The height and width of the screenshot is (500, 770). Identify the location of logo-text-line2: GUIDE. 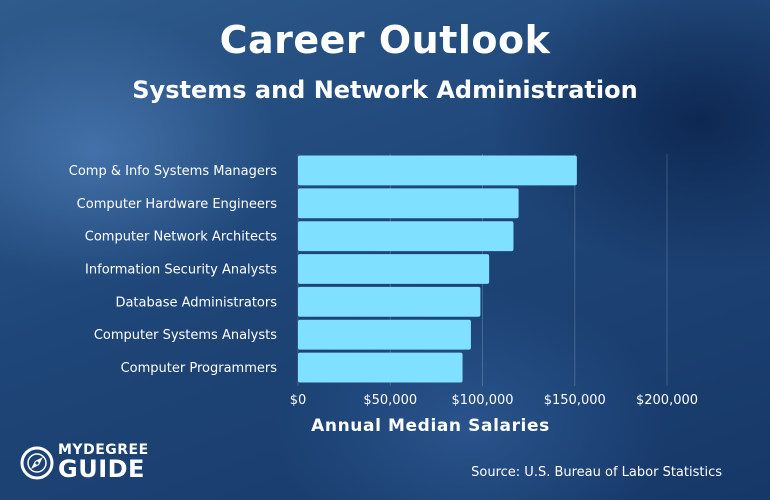
(101, 469).